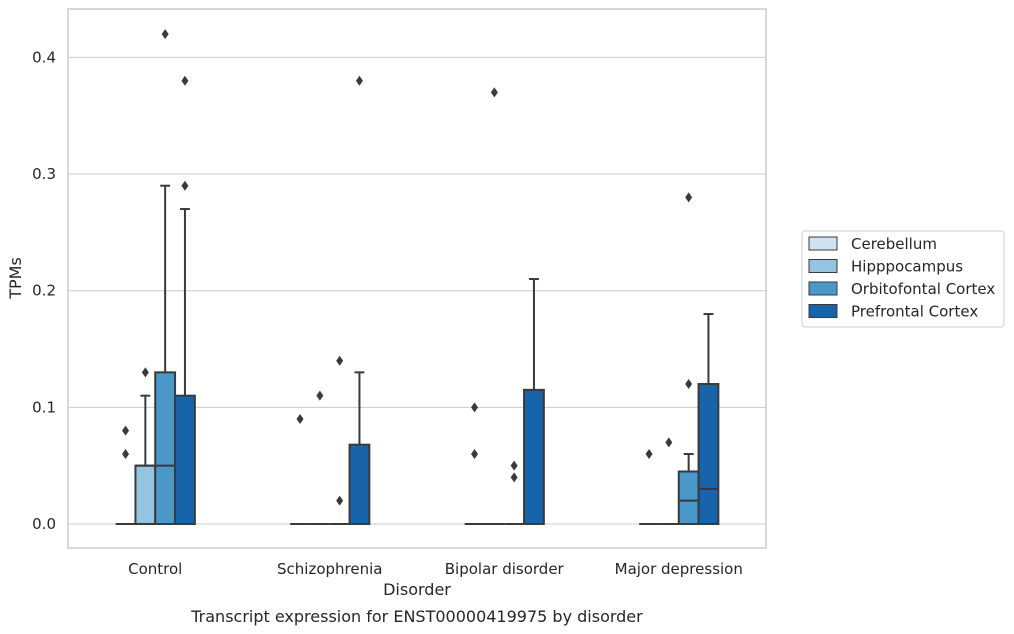  Describe the element at coordinates (914, 312) in the screenshot. I see `legend-label: Prefrontal Cortex` at that location.